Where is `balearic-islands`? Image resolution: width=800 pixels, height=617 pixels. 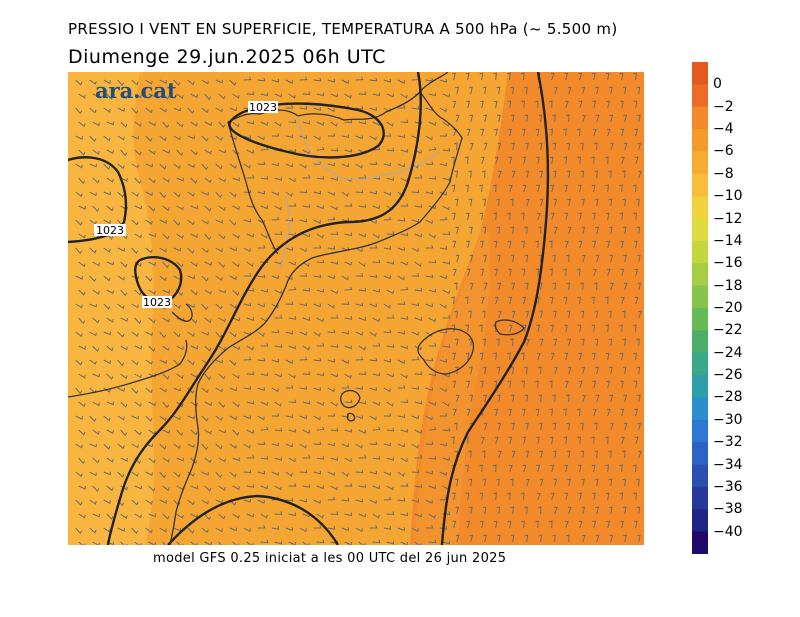
balearic-islands is located at coordinates (432, 370).